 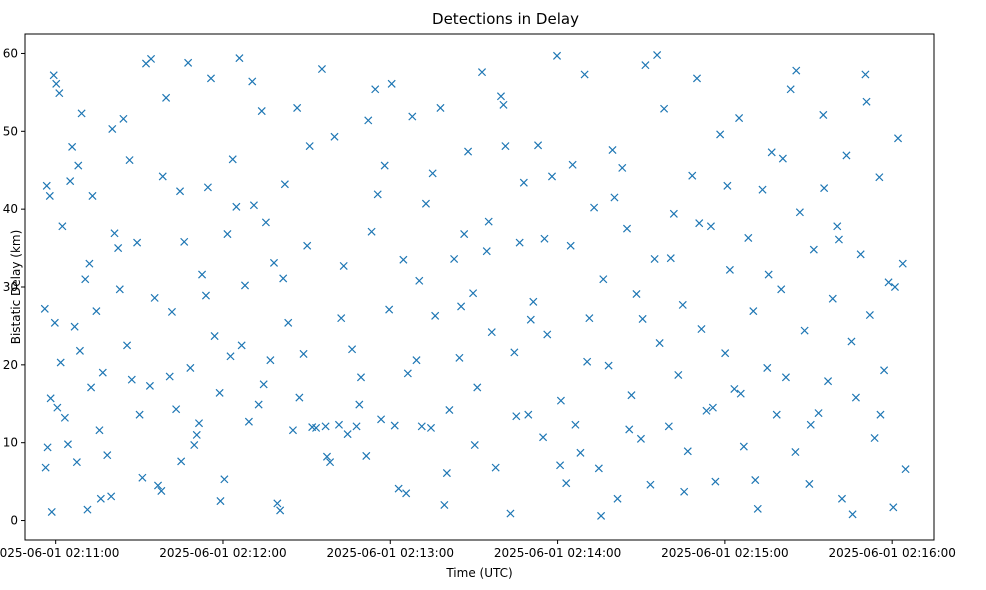 What do you see at coordinates (16, 287) in the screenshot?
I see `y-axis-label: Bistatic Delay (km)` at bounding box center [16, 287].